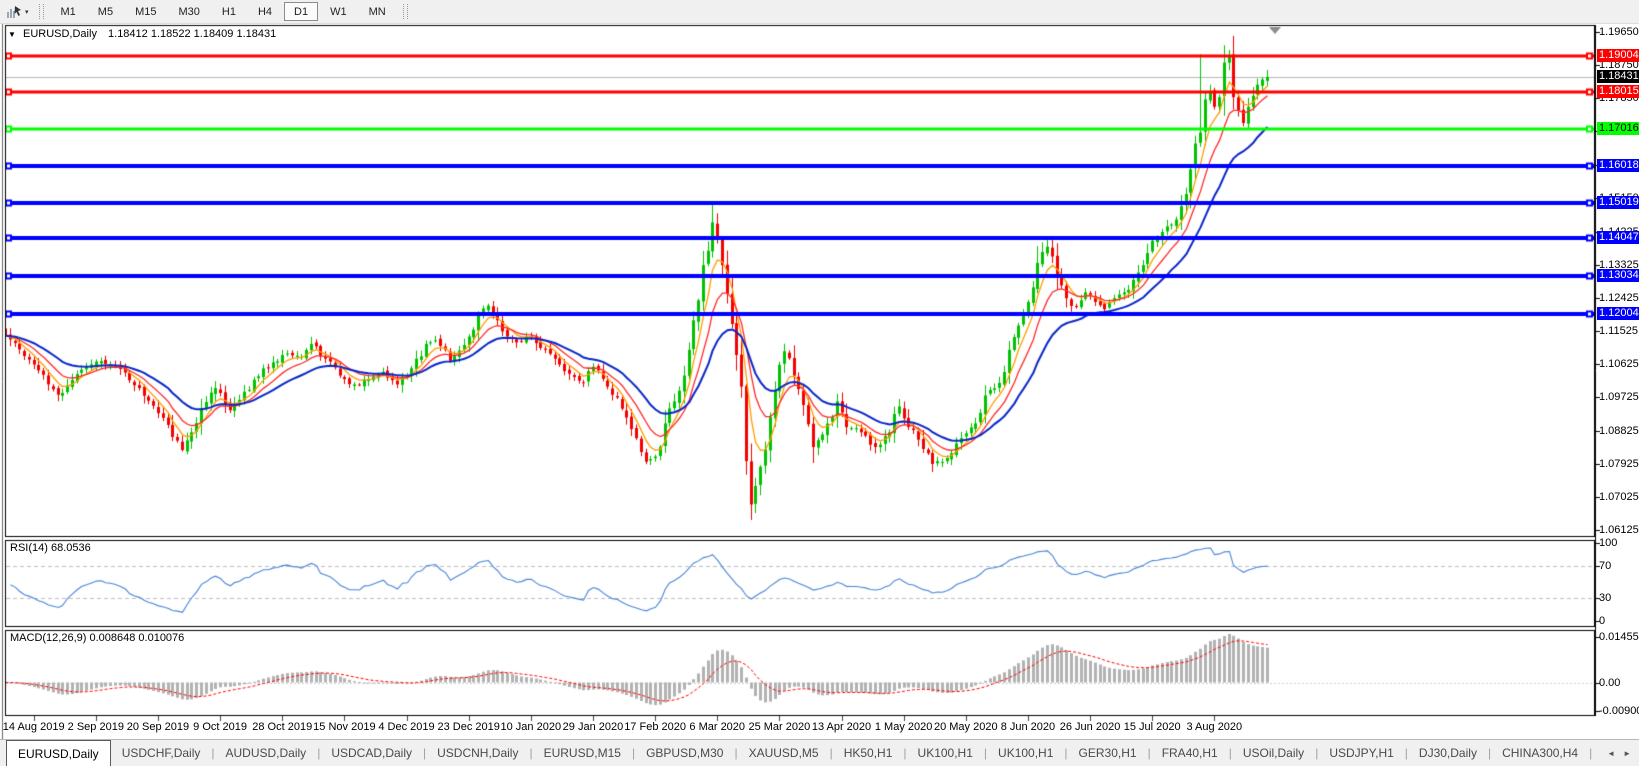 Image resolution: width=1639 pixels, height=766 pixels. Describe the element at coordinates (1107, 753) in the screenshot. I see `tab-ger30-h1: GER30,H1` at that location.